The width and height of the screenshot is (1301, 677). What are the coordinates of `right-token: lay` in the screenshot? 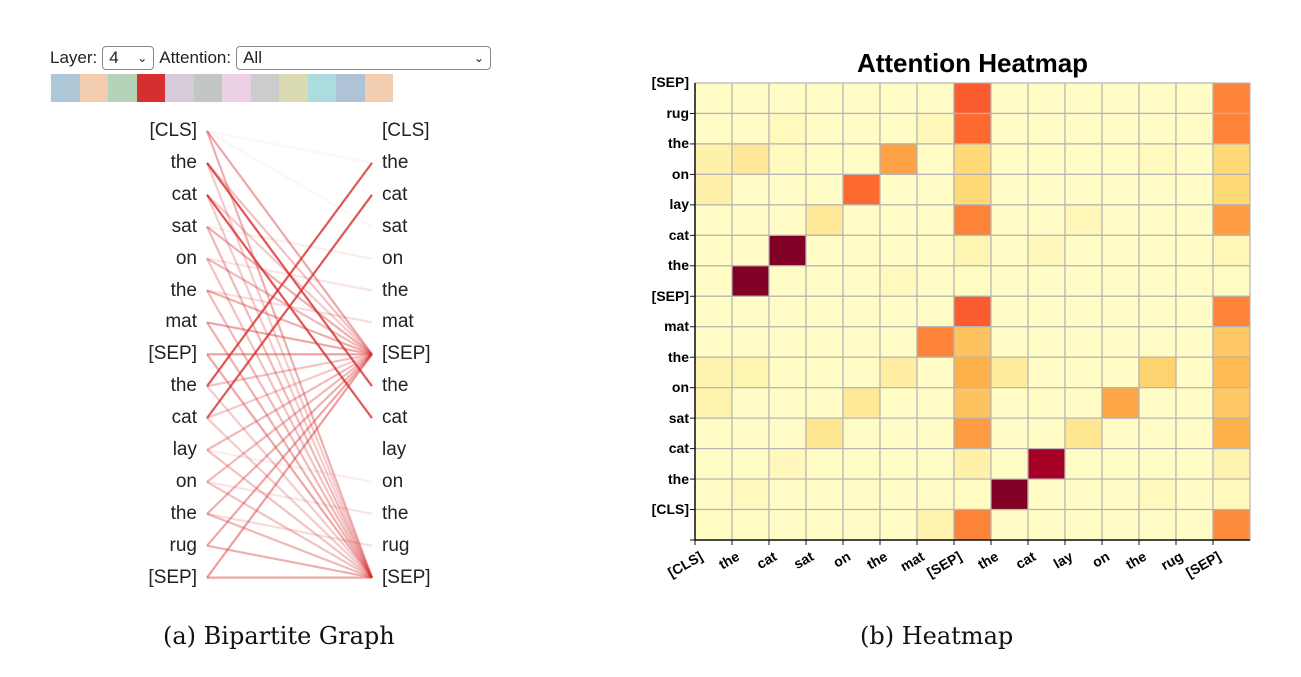 It's located at (394, 449).